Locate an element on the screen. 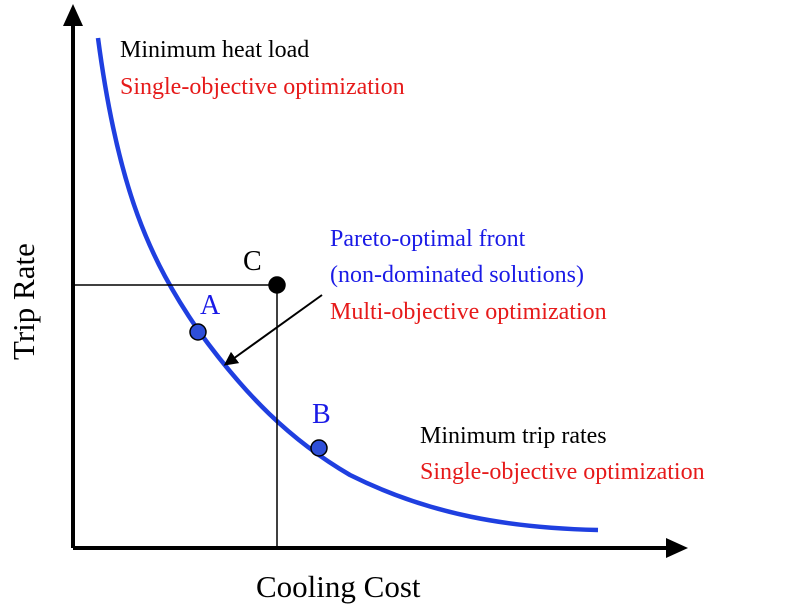 The image size is (800, 607). x-axis-label: Cooling Cost is located at coordinates (338, 586).